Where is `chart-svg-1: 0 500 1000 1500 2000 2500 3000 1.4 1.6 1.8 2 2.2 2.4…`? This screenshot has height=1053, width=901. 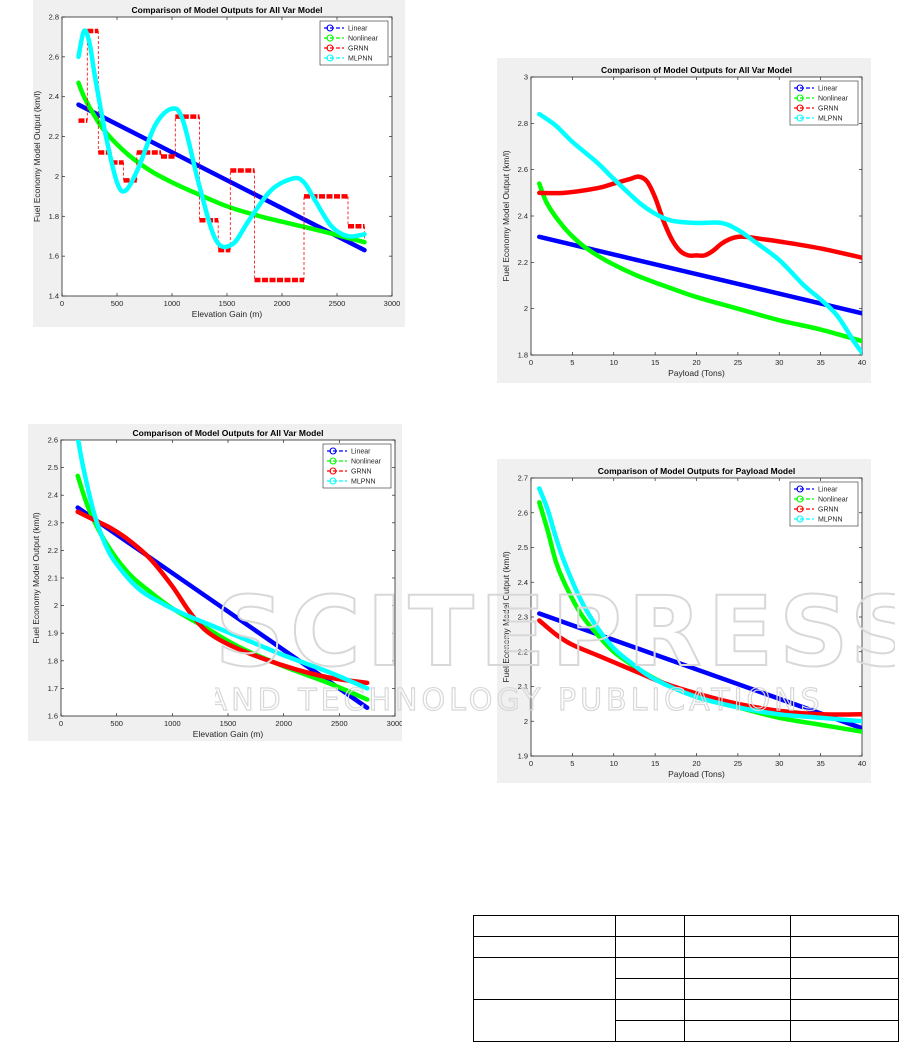 chart-svg-1: 0 500 1000 1500 2000 2500 3000 1.4 1.6 1.8 2 2.2 2.4… is located at coordinates (217, 162).